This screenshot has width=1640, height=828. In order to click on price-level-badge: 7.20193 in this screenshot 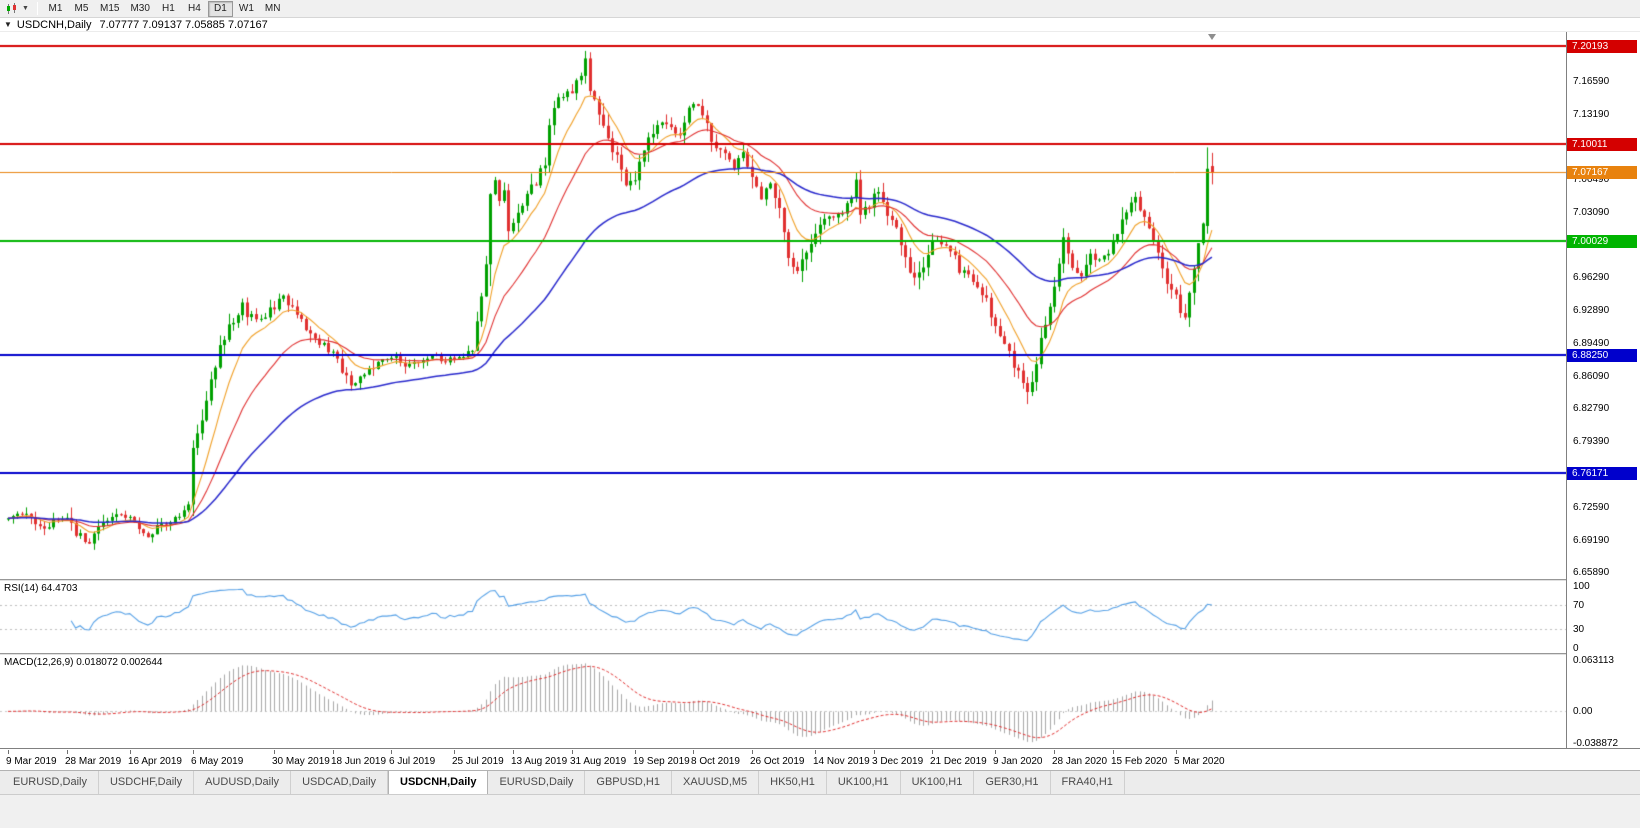, I will do `click(1602, 46)`.